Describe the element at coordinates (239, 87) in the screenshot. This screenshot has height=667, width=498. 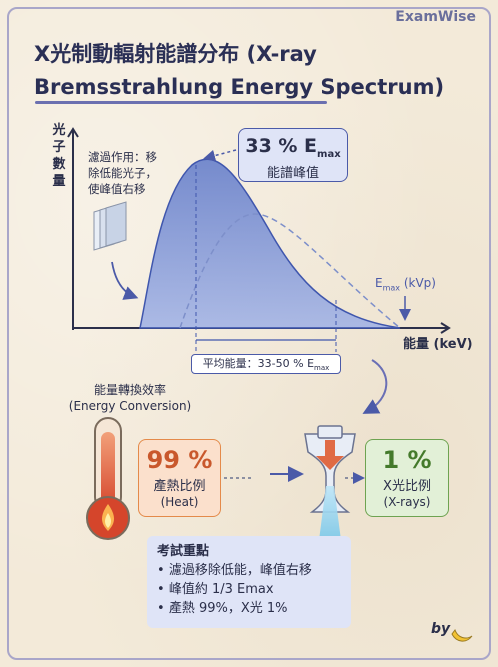
I see `title-line-2: Bremsstrahlung Energy Spectrum)` at that location.